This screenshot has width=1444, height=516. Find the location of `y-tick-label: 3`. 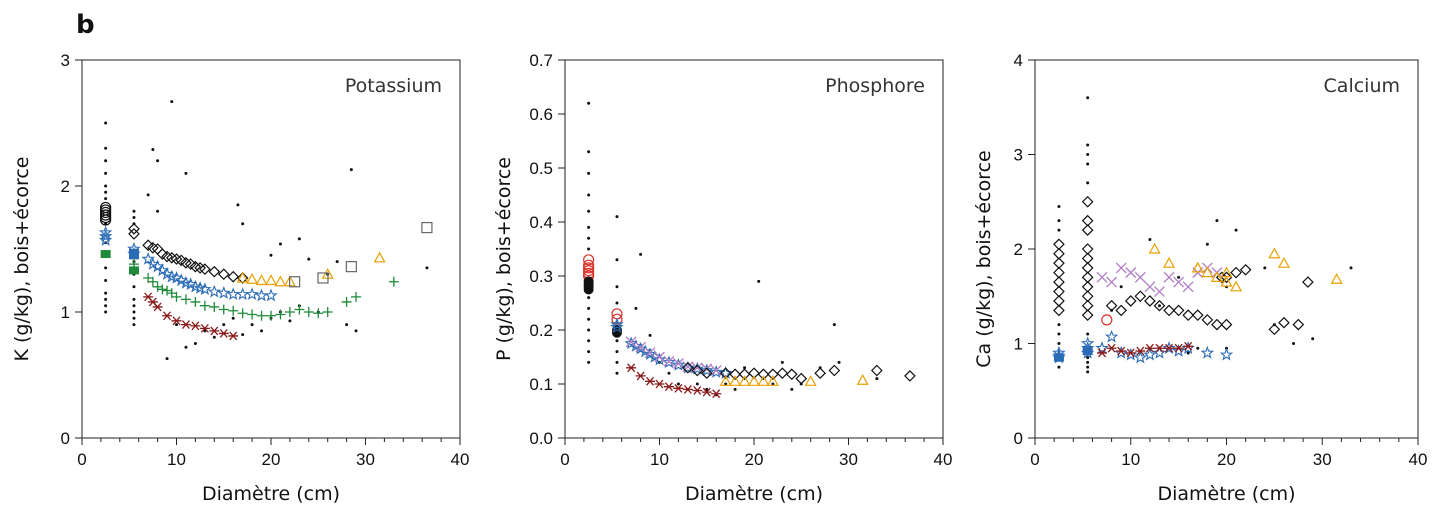

y-tick-label: 3 is located at coordinates (1018, 155).